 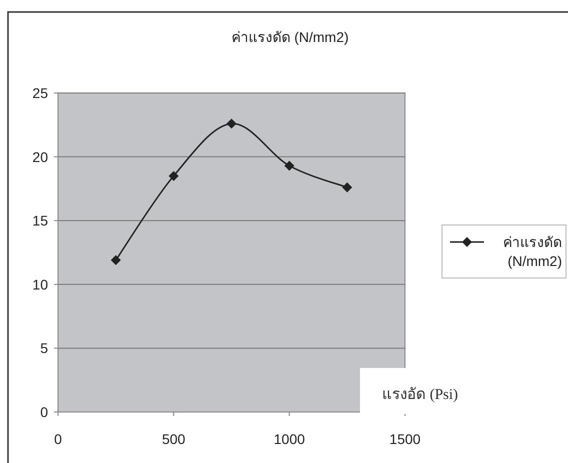 What do you see at coordinates (40, 284) in the screenshot?
I see `y-tick-label: 10` at bounding box center [40, 284].